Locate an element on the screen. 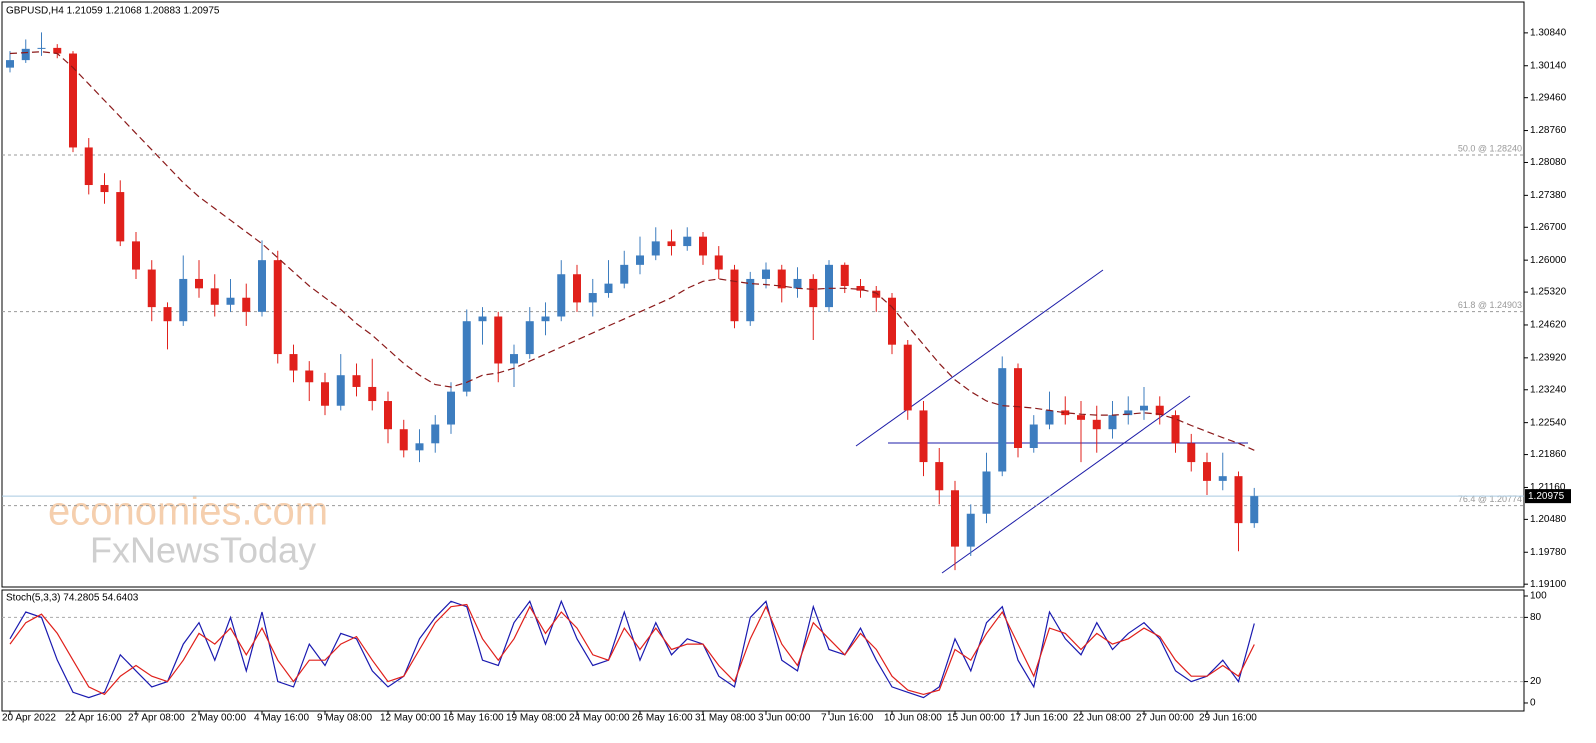  fib-label: 50.0 @ 1.28240 is located at coordinates (1490, 148).